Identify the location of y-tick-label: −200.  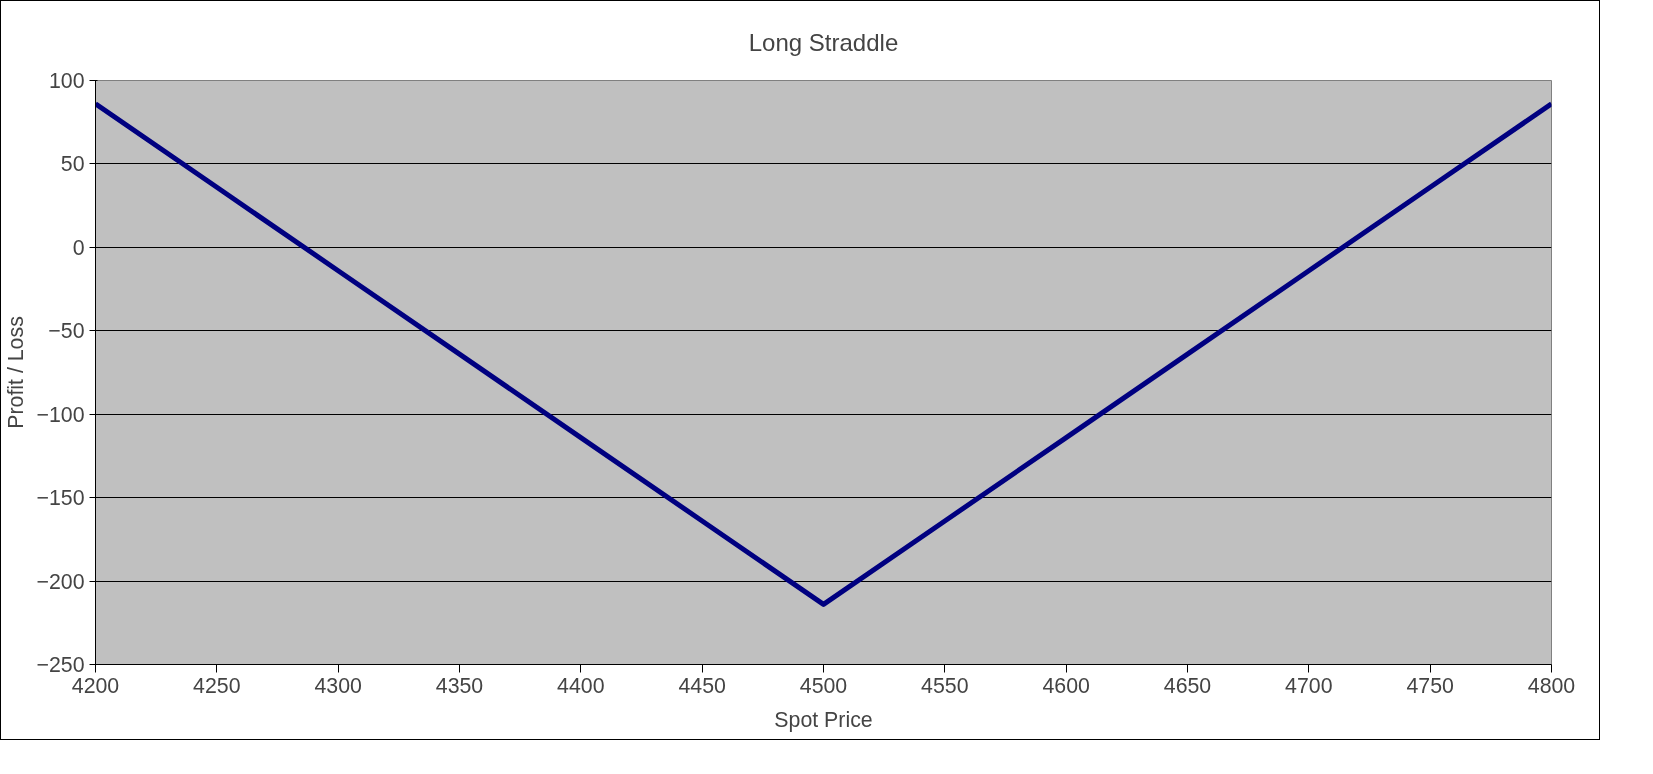
(60, 581).